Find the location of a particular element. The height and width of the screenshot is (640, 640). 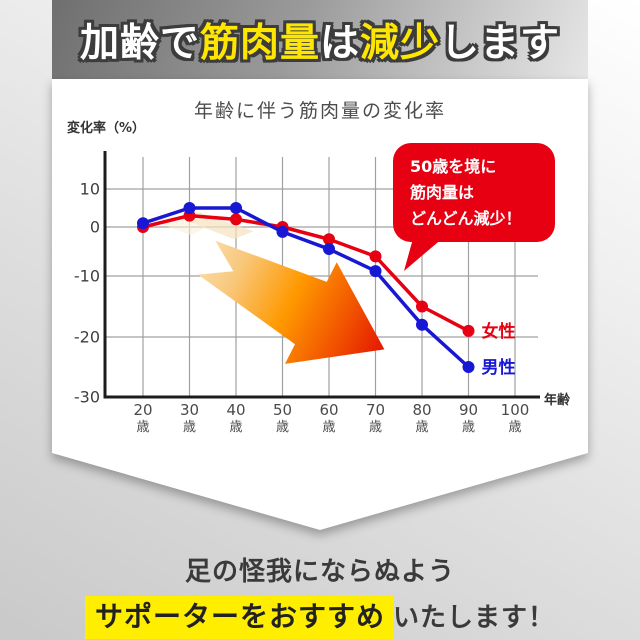

footer-highlight-text: サポーターをおすすめ is located at coordinates (238, 617).